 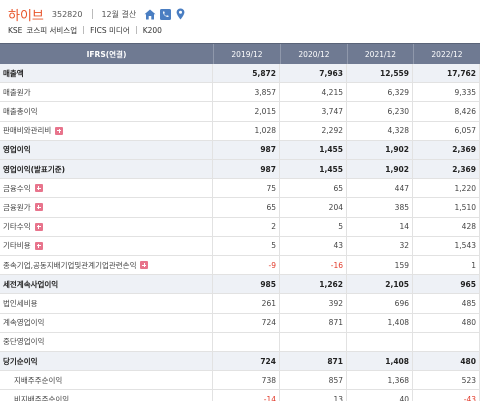 I want to click on map-pin-icon, so click(x=180, y=14).